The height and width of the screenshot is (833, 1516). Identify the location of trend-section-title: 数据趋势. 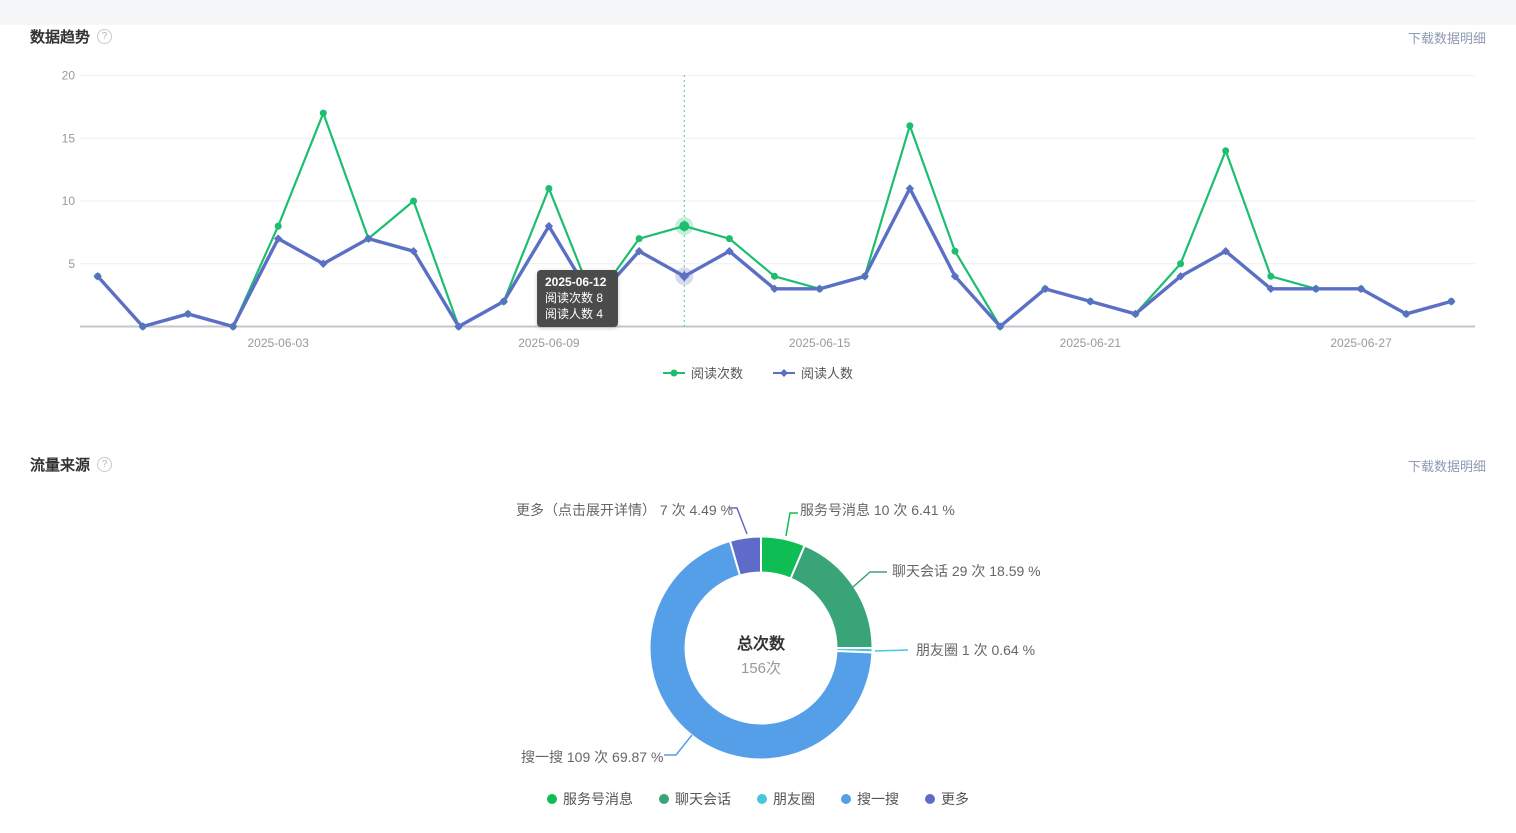
(60, 37).